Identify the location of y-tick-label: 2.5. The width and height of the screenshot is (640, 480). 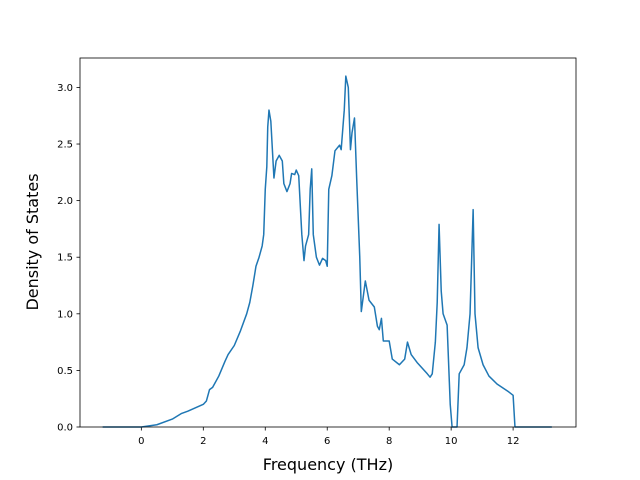
(65, 145).